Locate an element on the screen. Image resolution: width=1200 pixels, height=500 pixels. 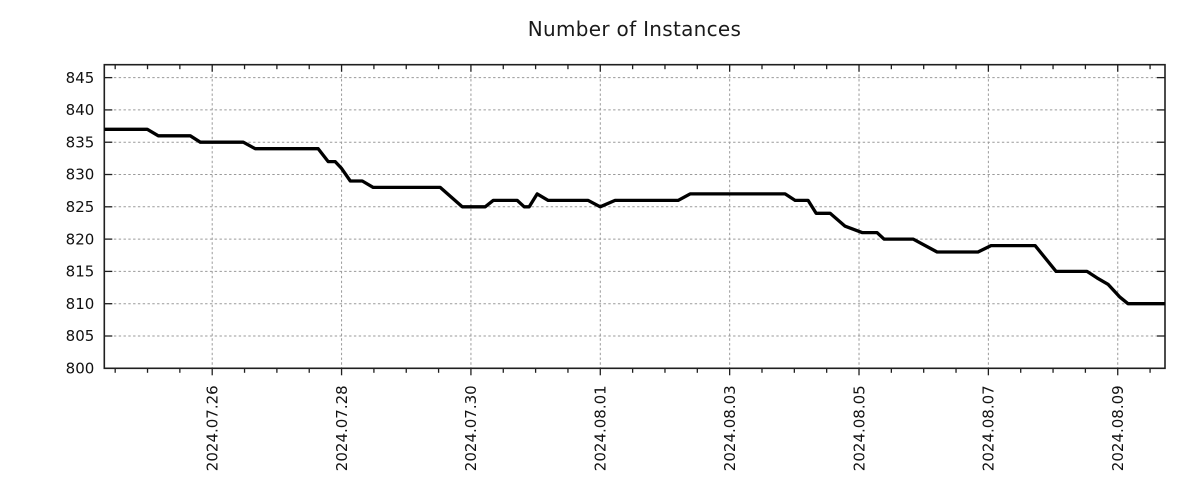
chart-title: Number of Instances is located at coordinates (634, 29).